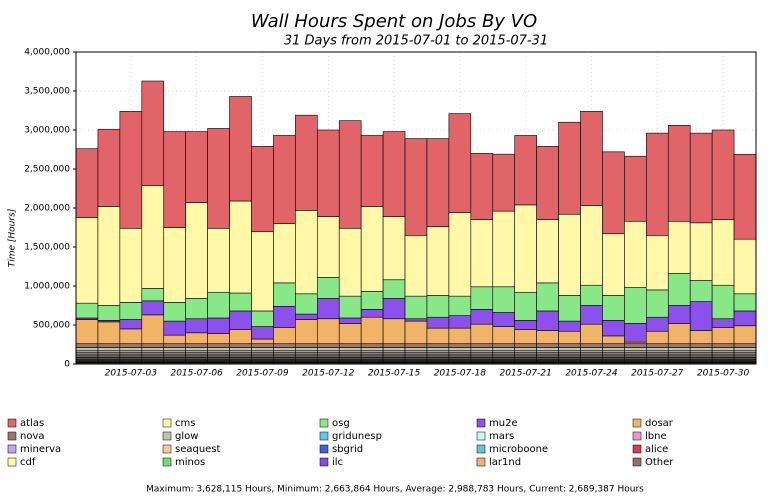 This screenshot has width=771, height=503. I want to click on legend-label: minos, so click(190, 462).